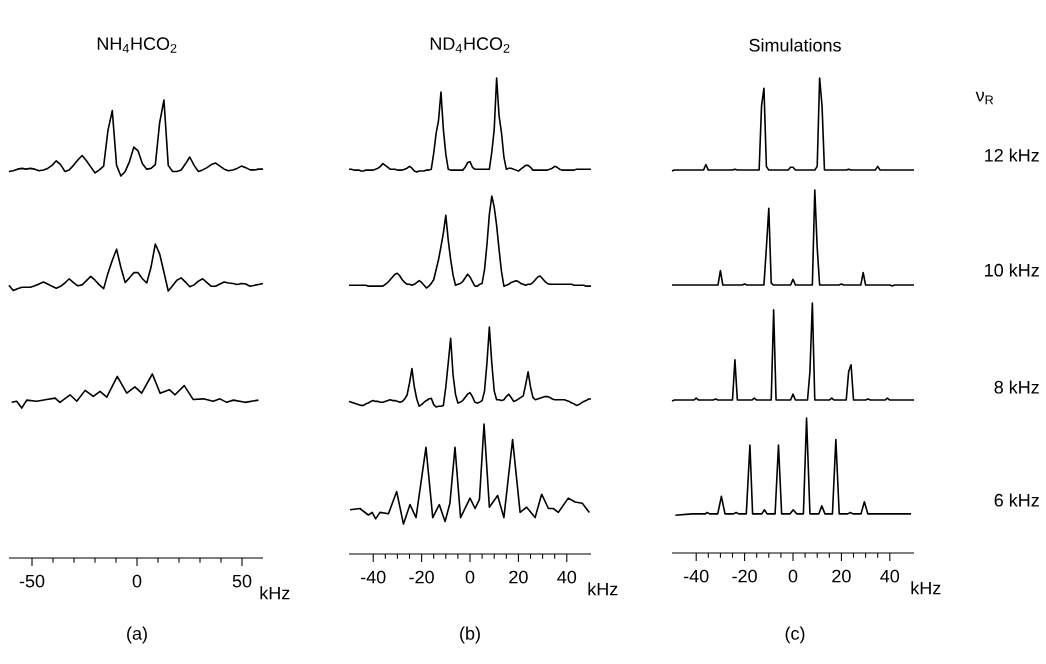  What do you see at coordinates (795, 635) in the screenshot?
I see `text: (c)` at bounding box center [795, 635].